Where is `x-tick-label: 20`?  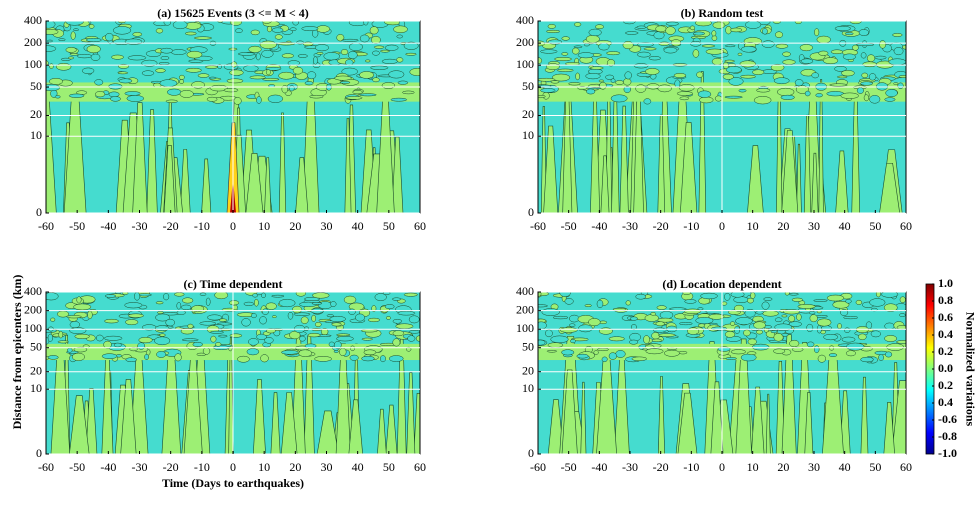
x-tick-label: 20 is located at coordinates (783, 226).